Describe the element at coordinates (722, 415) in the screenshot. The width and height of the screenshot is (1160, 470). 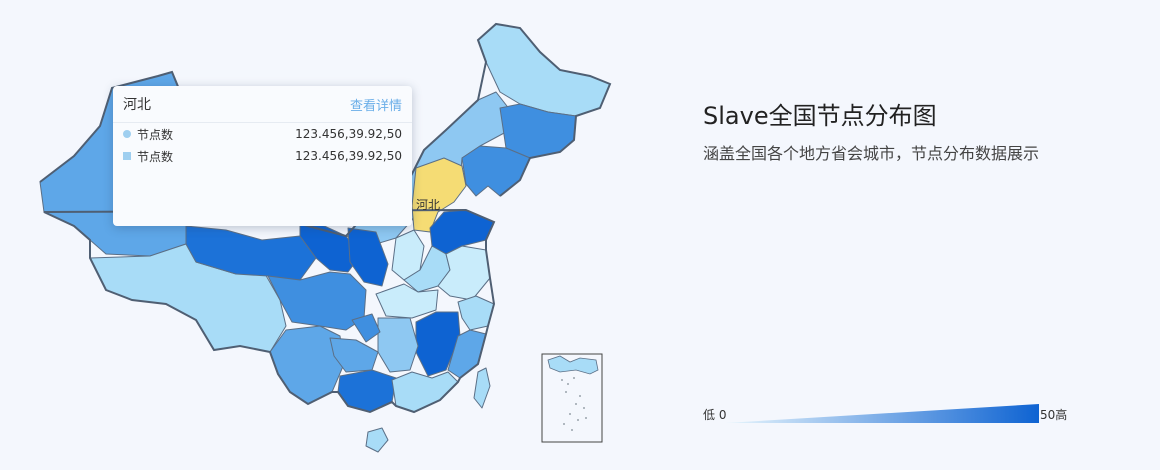
I see `legend-min-value: 0` at that location.